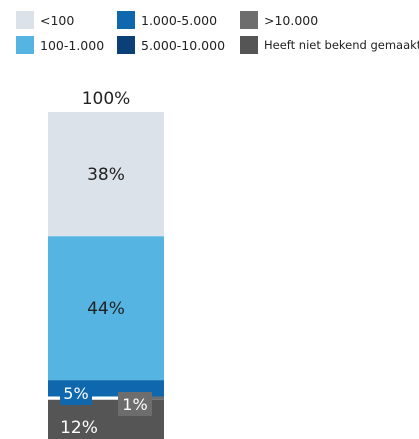 This screenshot has width=419, height=439. I want to click on legend-item-5000-10000: 5.000-10.000, so click(171, 45).